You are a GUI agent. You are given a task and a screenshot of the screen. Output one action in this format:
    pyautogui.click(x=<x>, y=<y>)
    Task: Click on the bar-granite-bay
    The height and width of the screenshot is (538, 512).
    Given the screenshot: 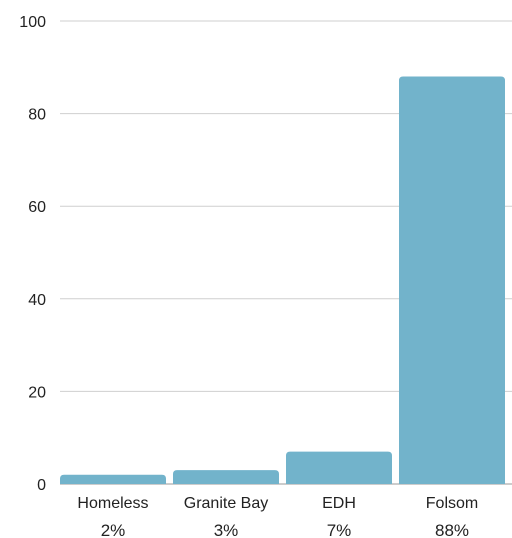 What is the action you would take?
    pyautogui.click(x=226, y=477)
    